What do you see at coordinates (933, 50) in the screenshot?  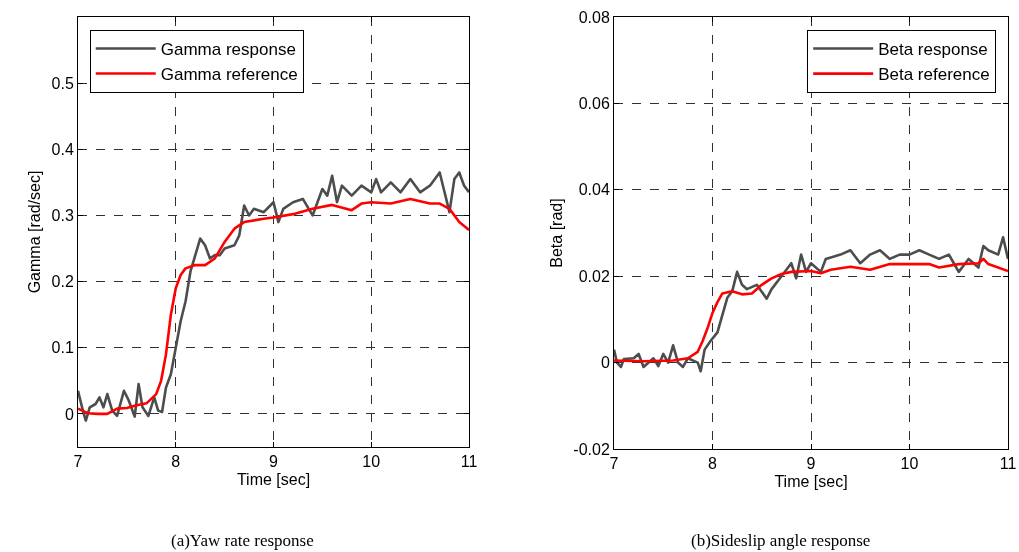 I see `legend-label: Beta response` at bounding box center [933, 50].